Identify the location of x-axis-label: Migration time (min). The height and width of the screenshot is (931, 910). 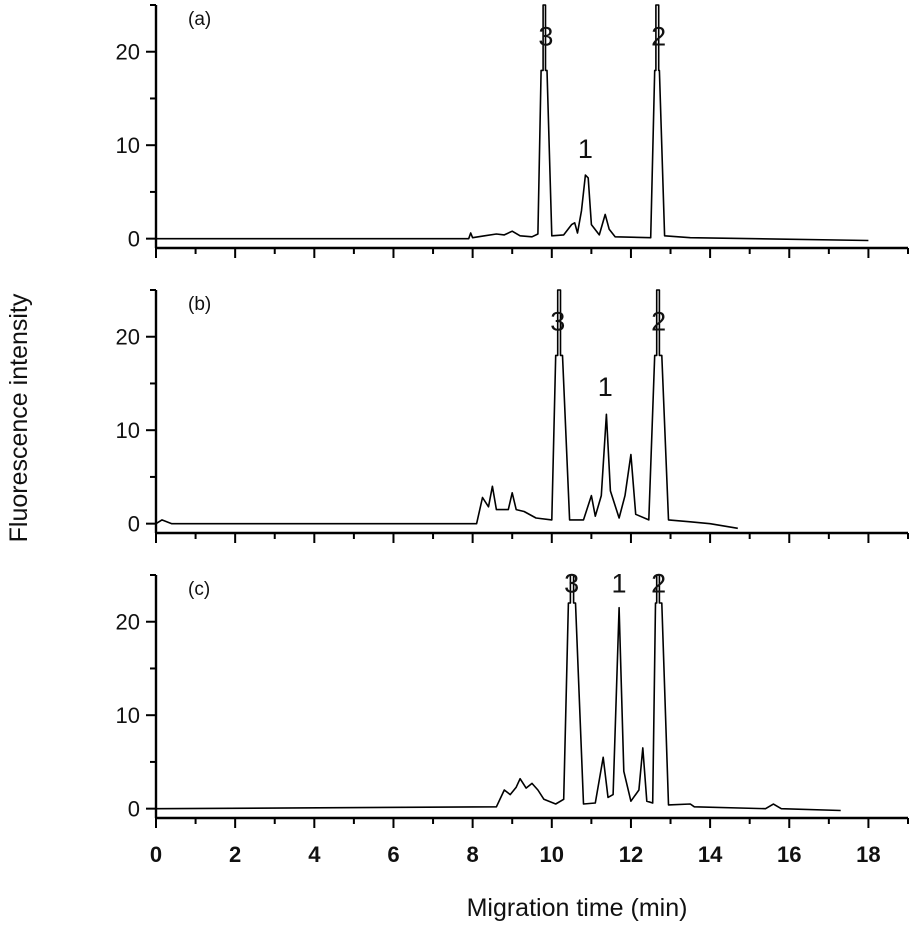
(577, 908).